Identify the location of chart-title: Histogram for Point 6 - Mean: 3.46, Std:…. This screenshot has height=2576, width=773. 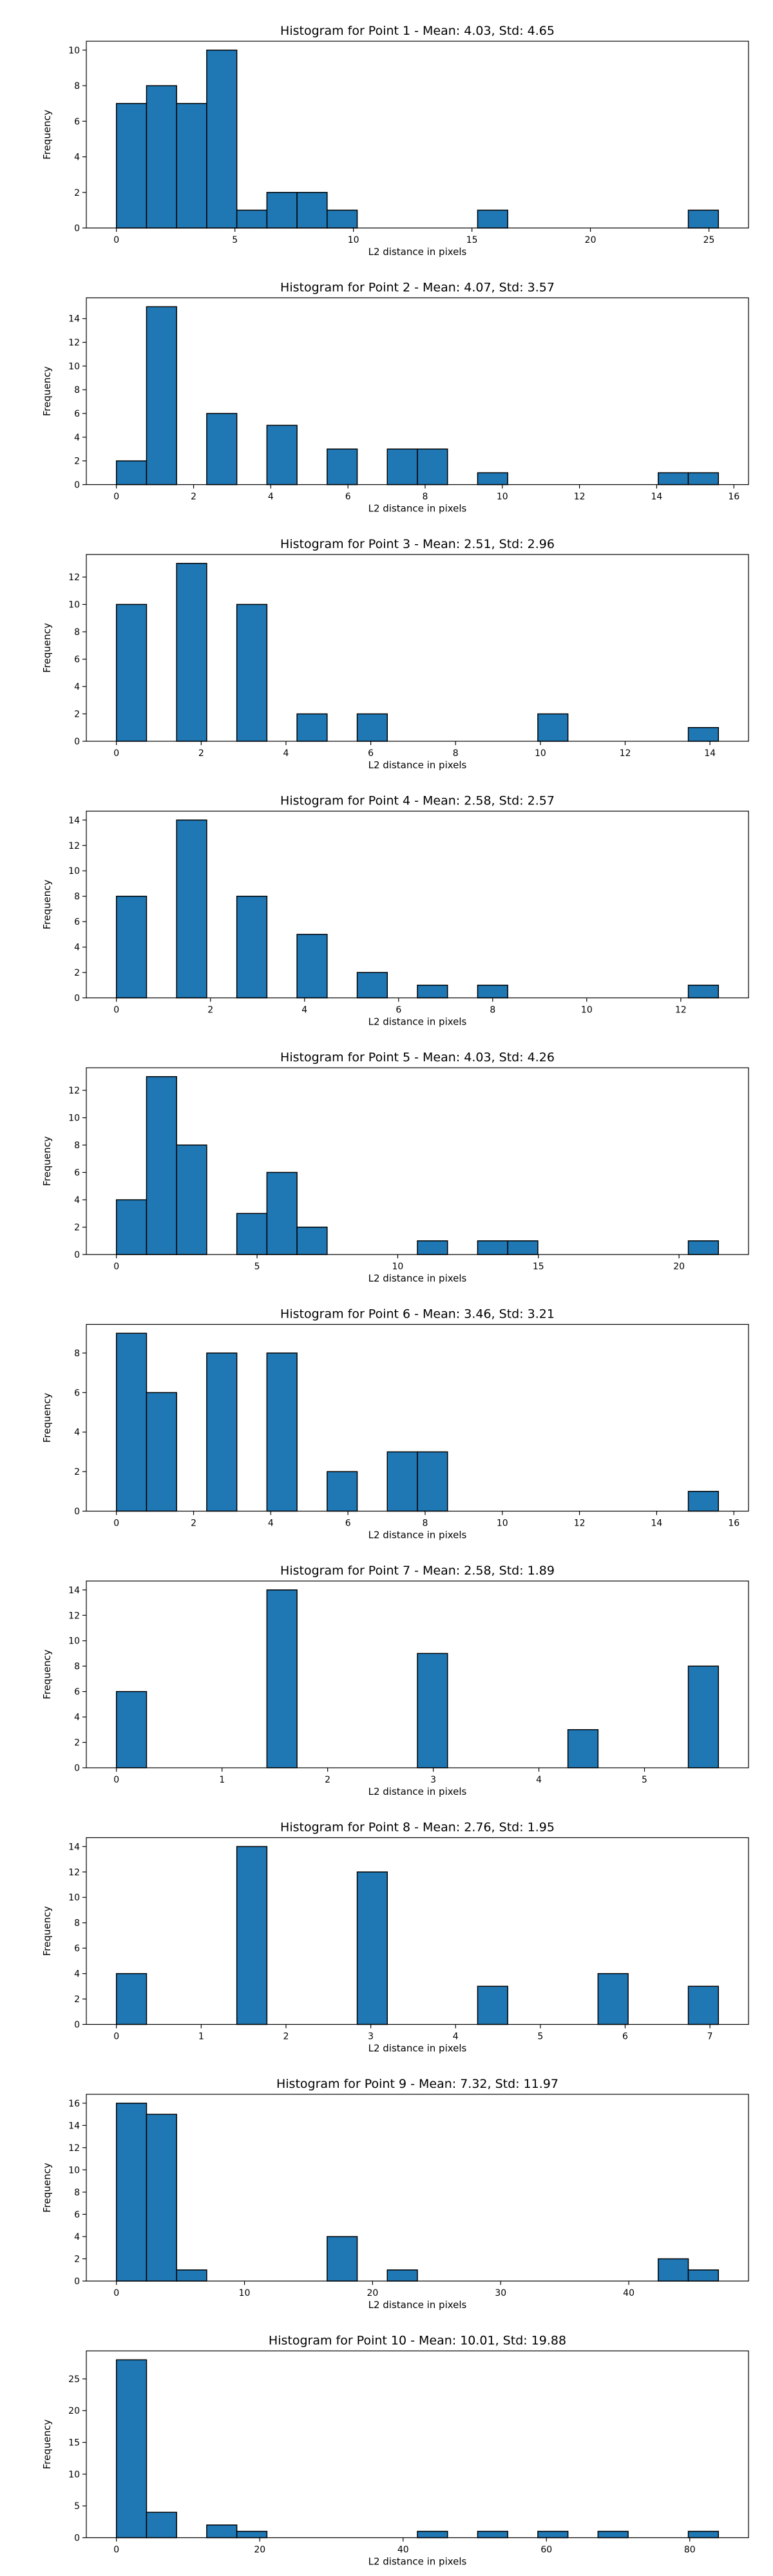
(417, 1314).